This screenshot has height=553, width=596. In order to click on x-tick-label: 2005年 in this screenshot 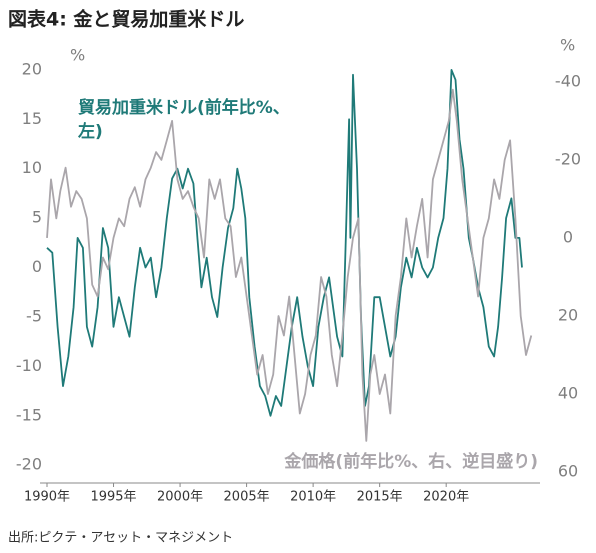, I will do `click(247, 497)`.